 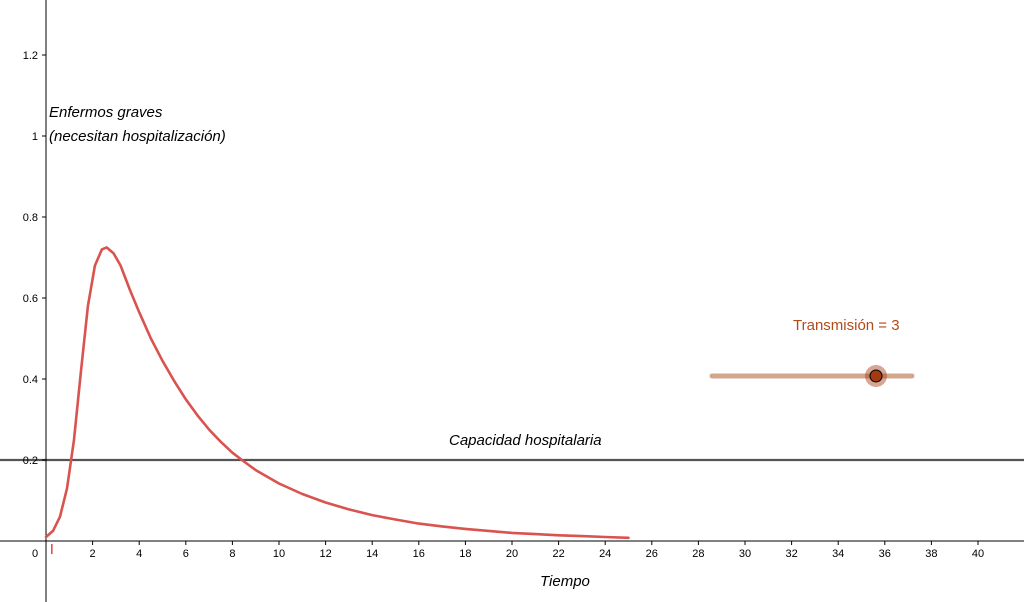 I want to click on y-tick-label: 1.2, so click(x=30, y=56).